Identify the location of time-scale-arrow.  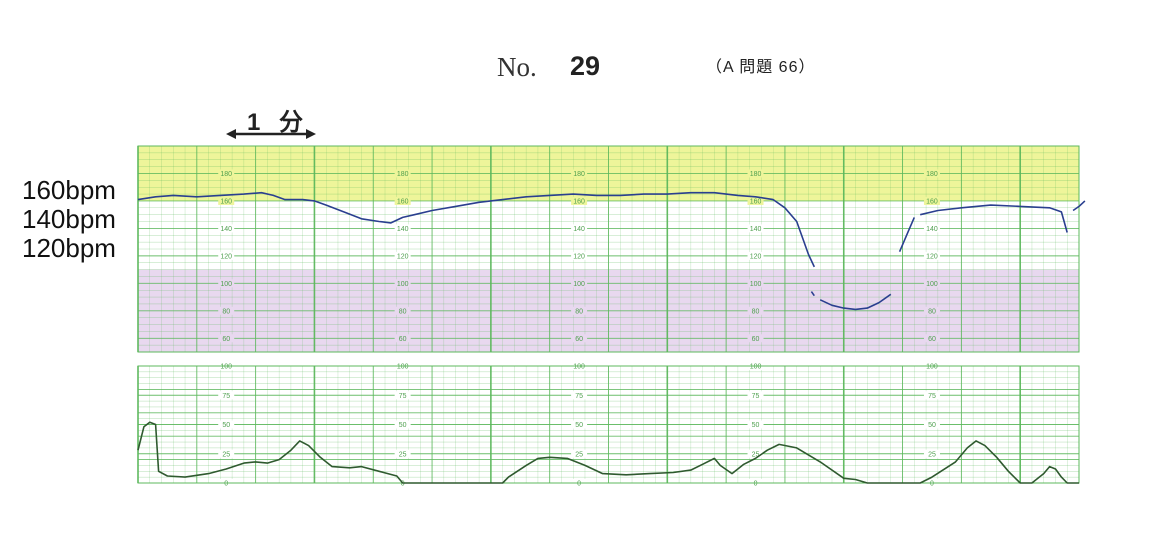
(271, 134).